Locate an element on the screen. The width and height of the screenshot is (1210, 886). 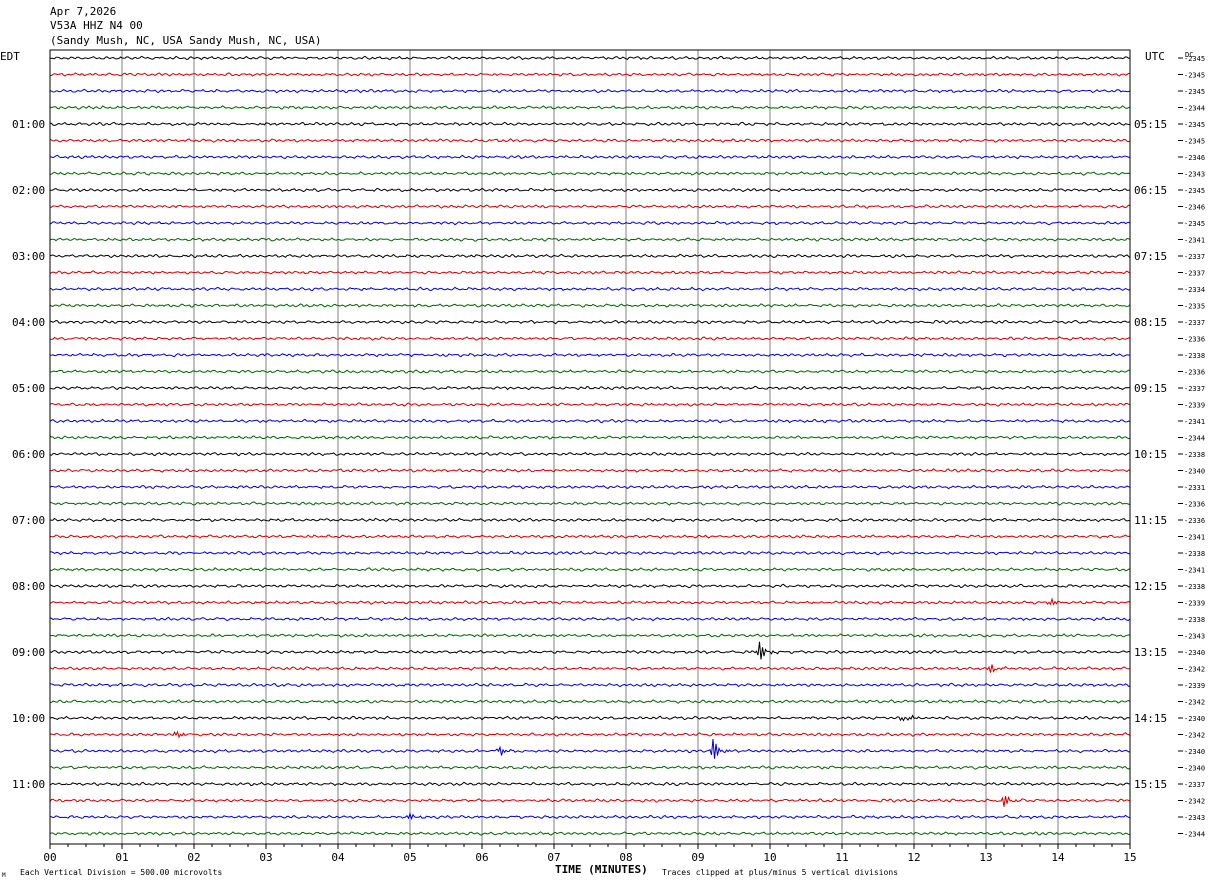
left-hour-label: 08:00 is located at coordinates (28, 586).